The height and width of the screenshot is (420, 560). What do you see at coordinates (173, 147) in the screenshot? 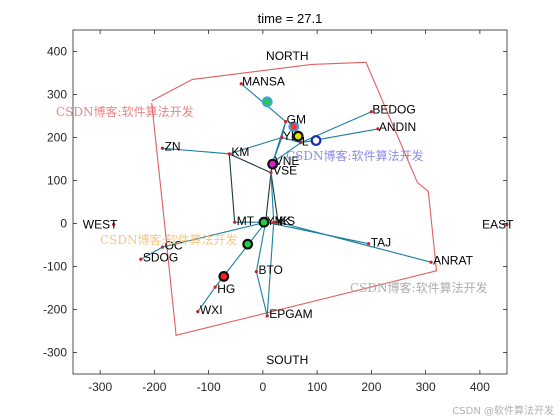
I see `node-label: ZN` at bounding box center [173, 147].